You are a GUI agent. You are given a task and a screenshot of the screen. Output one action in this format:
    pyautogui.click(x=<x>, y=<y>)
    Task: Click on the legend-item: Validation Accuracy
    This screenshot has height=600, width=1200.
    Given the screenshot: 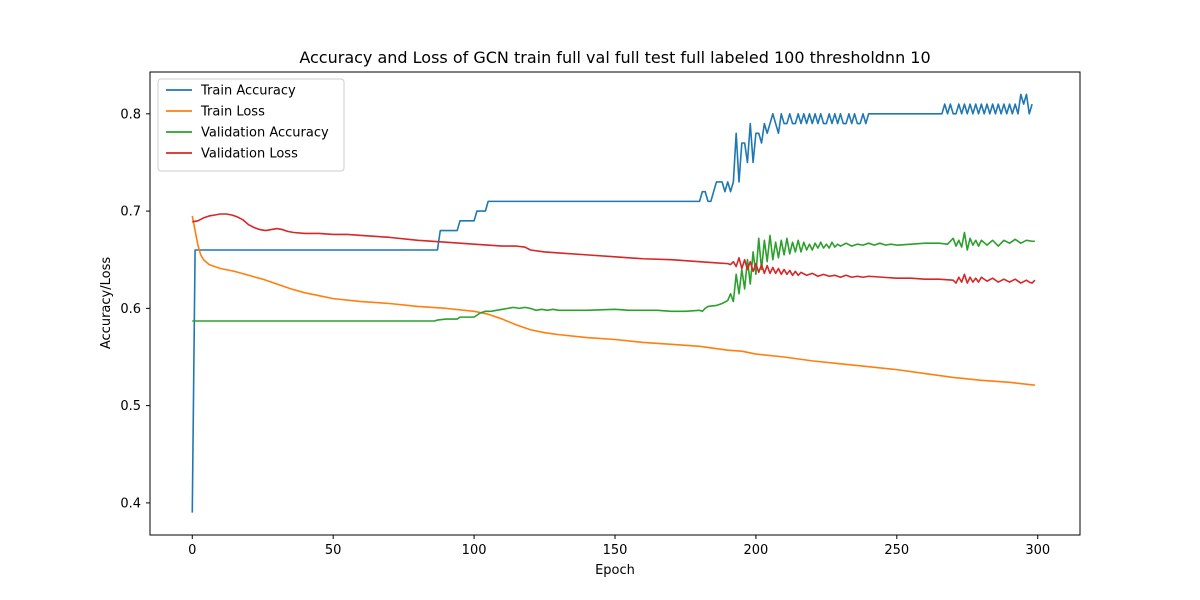 What is the action you would take?
    pyautogui.click(x=247, y=133)
    